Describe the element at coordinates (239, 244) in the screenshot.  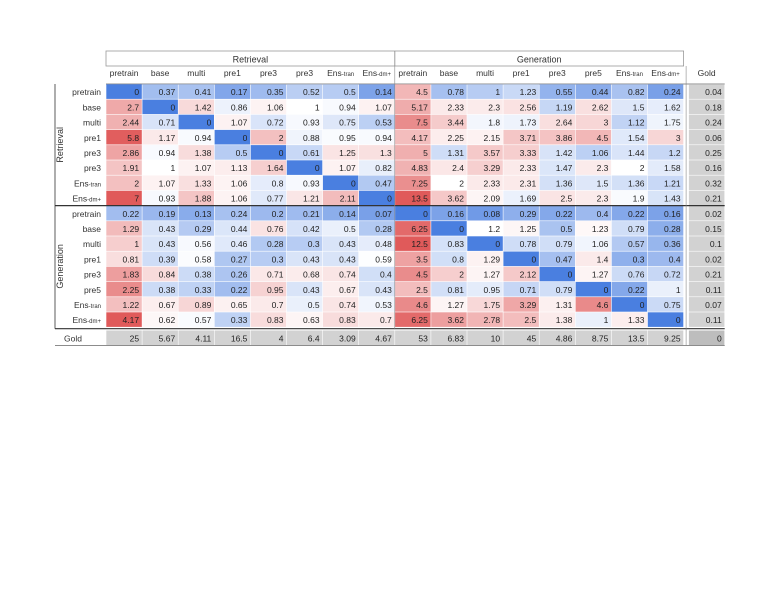
I see `cell-value: 0.46` at that location.